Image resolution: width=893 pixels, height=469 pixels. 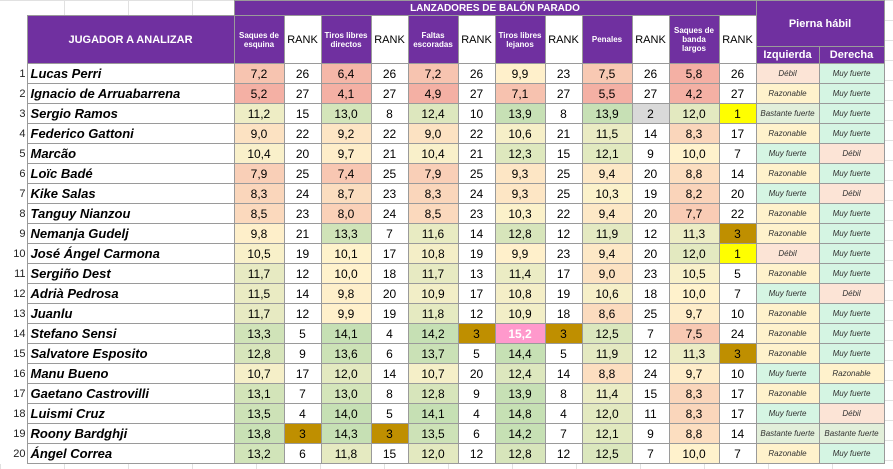 I want to click on stat-value: 10,0, so click(x=346, y=273).